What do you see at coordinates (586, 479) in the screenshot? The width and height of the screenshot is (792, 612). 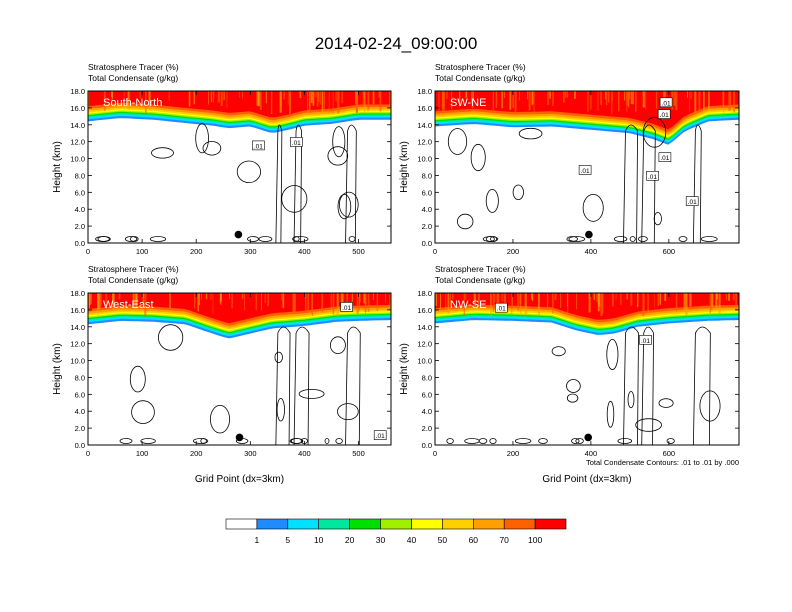 I see `x-axis-label: Grid Point (dx=3km)` at bounding box center [586, 479].